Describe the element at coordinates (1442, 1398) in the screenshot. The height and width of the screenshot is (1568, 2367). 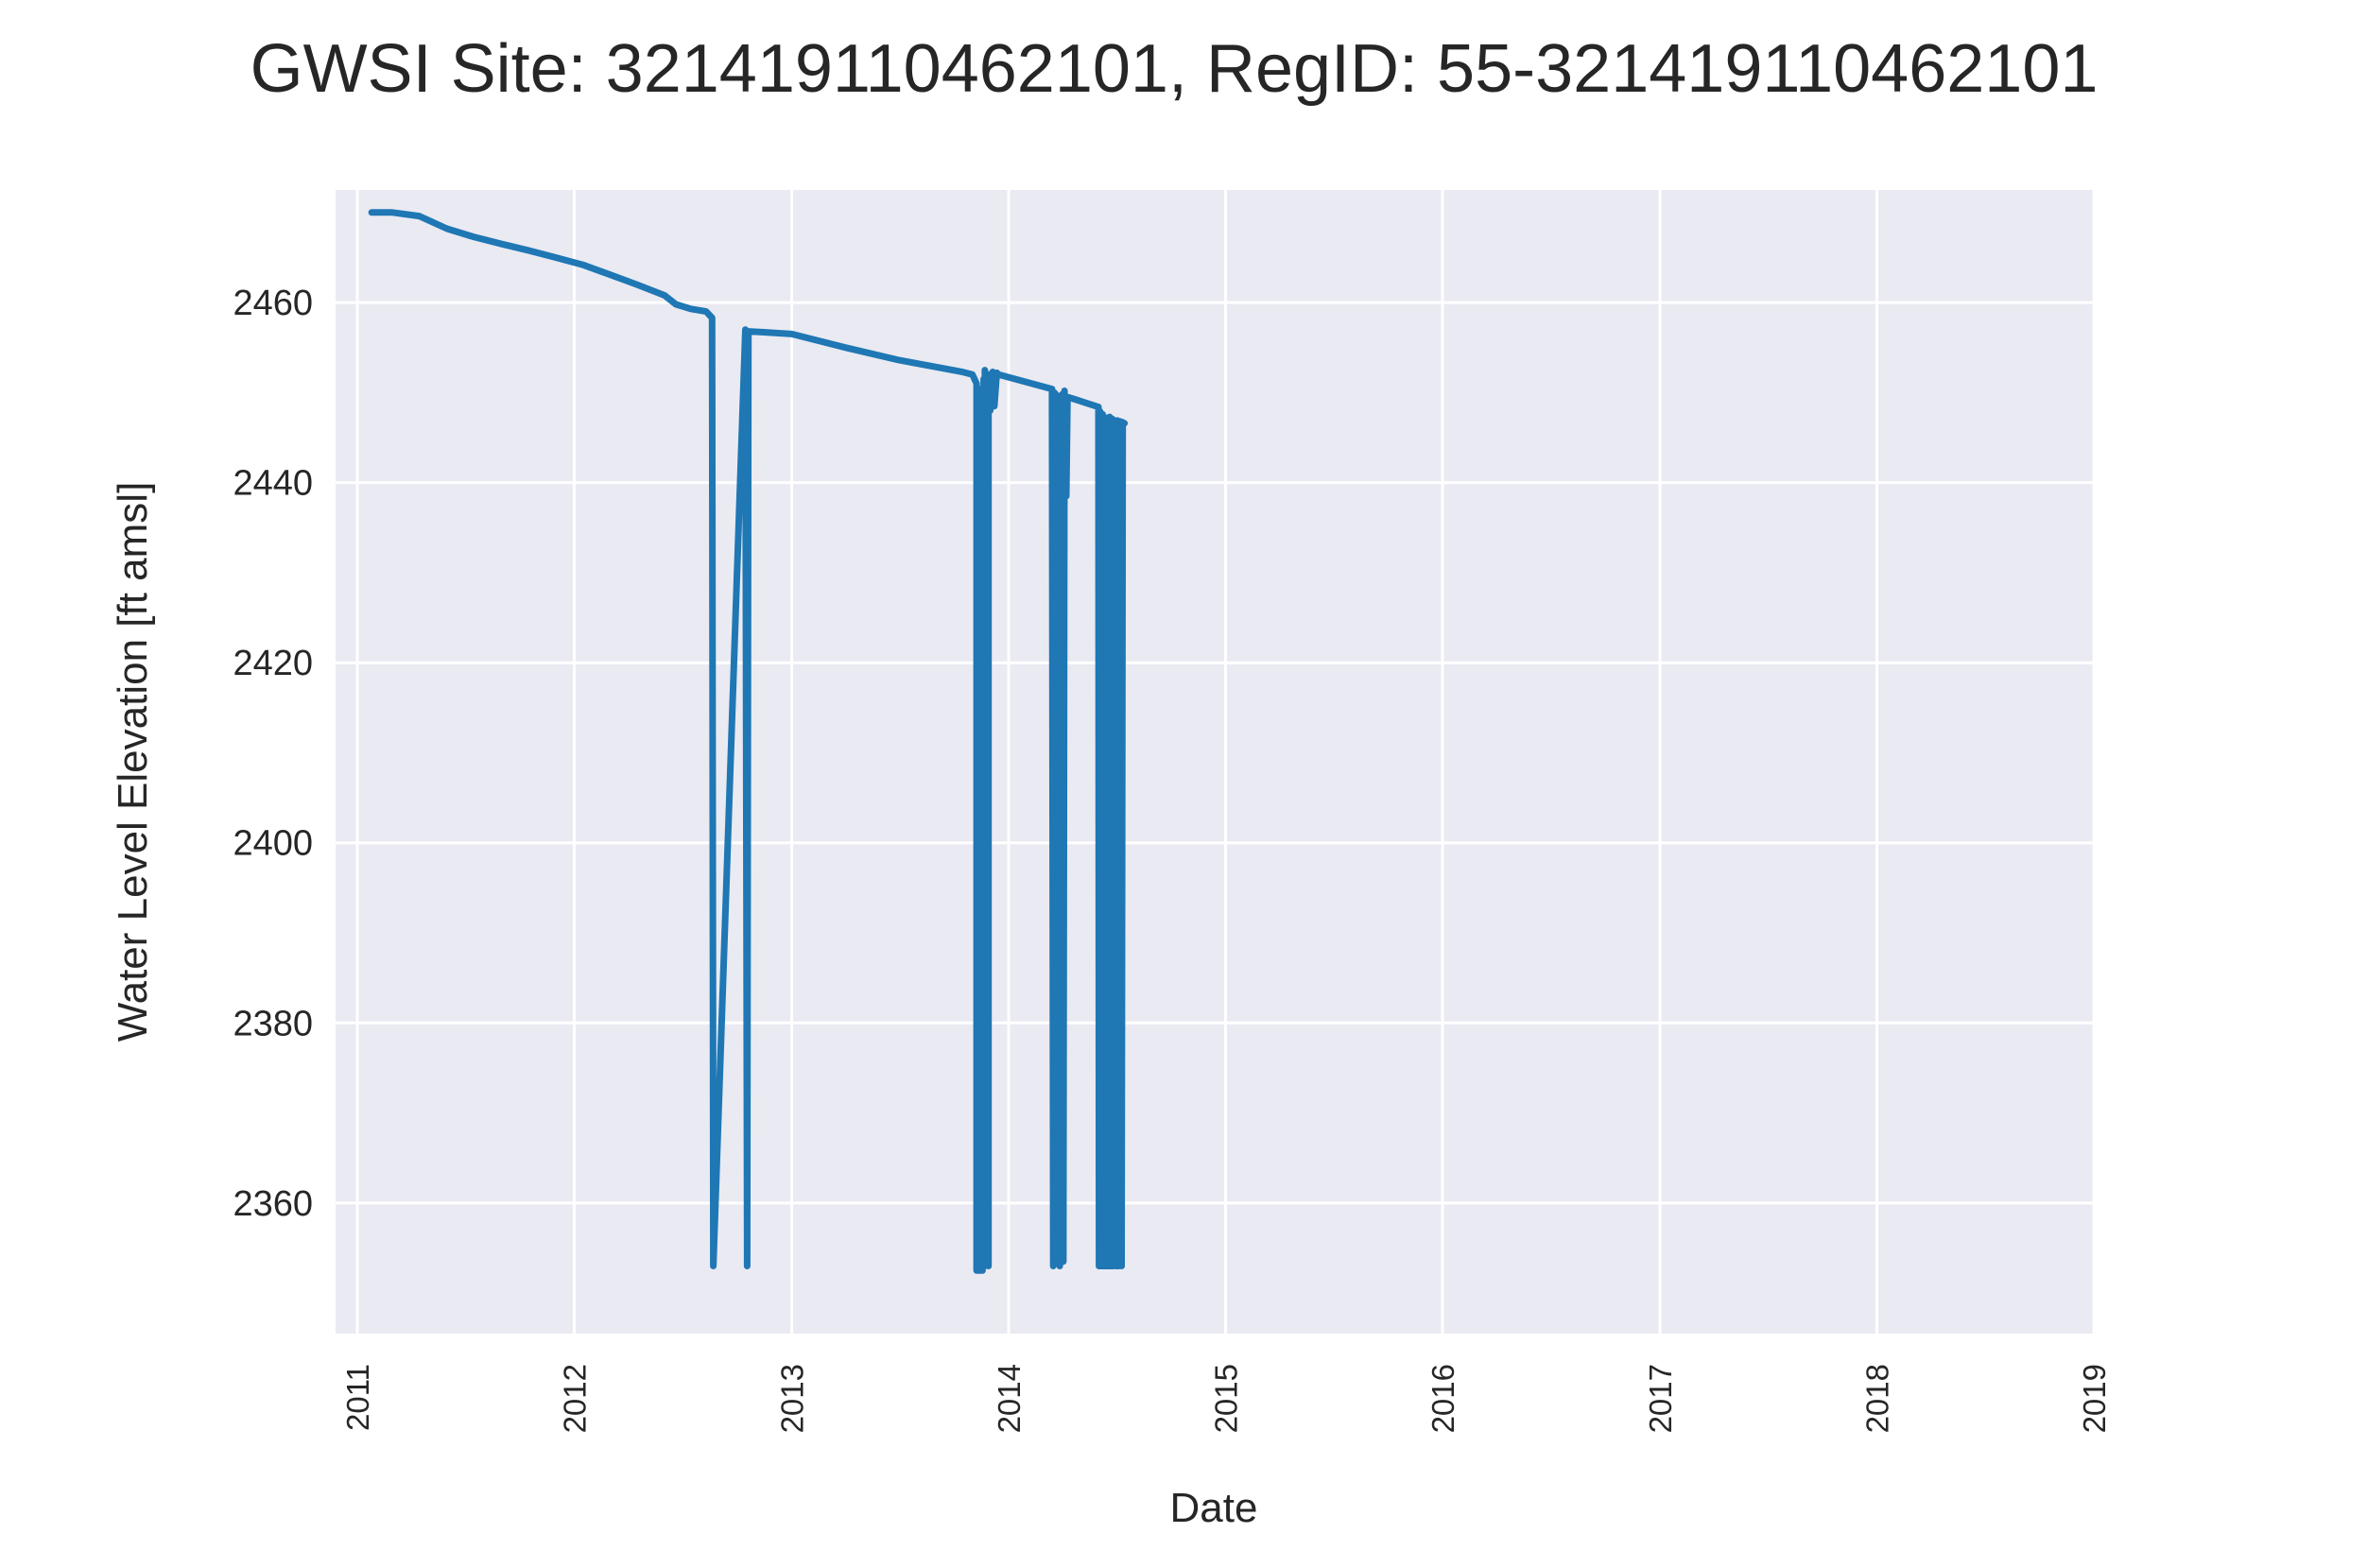
I see `x-tick-label: 2016` at that location.